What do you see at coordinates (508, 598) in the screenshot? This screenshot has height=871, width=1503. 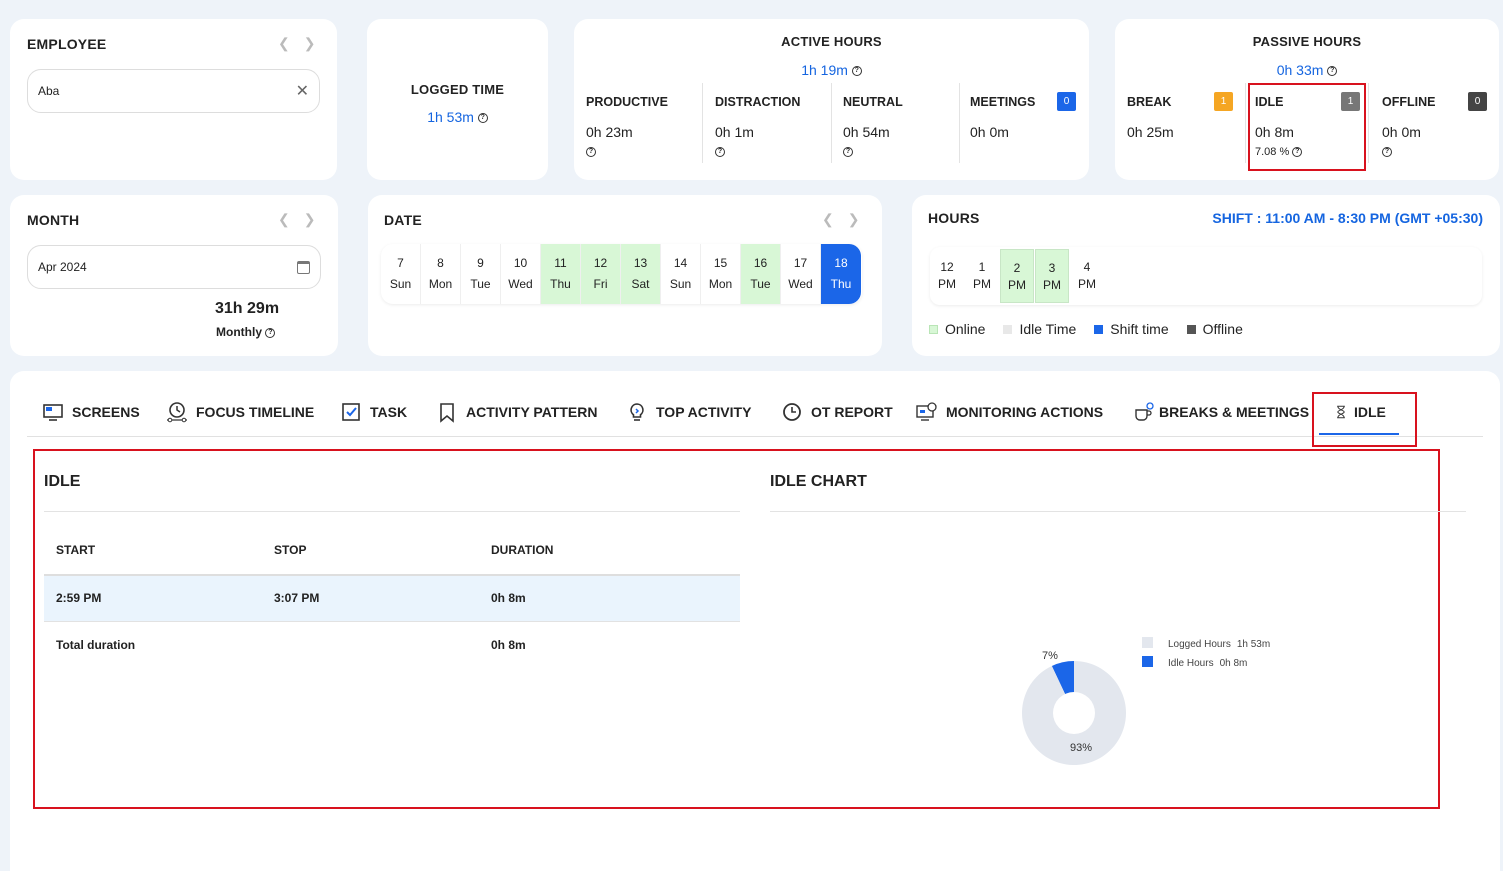 I see `row-duration: 0h 8m` at bounding box center [508, 598].